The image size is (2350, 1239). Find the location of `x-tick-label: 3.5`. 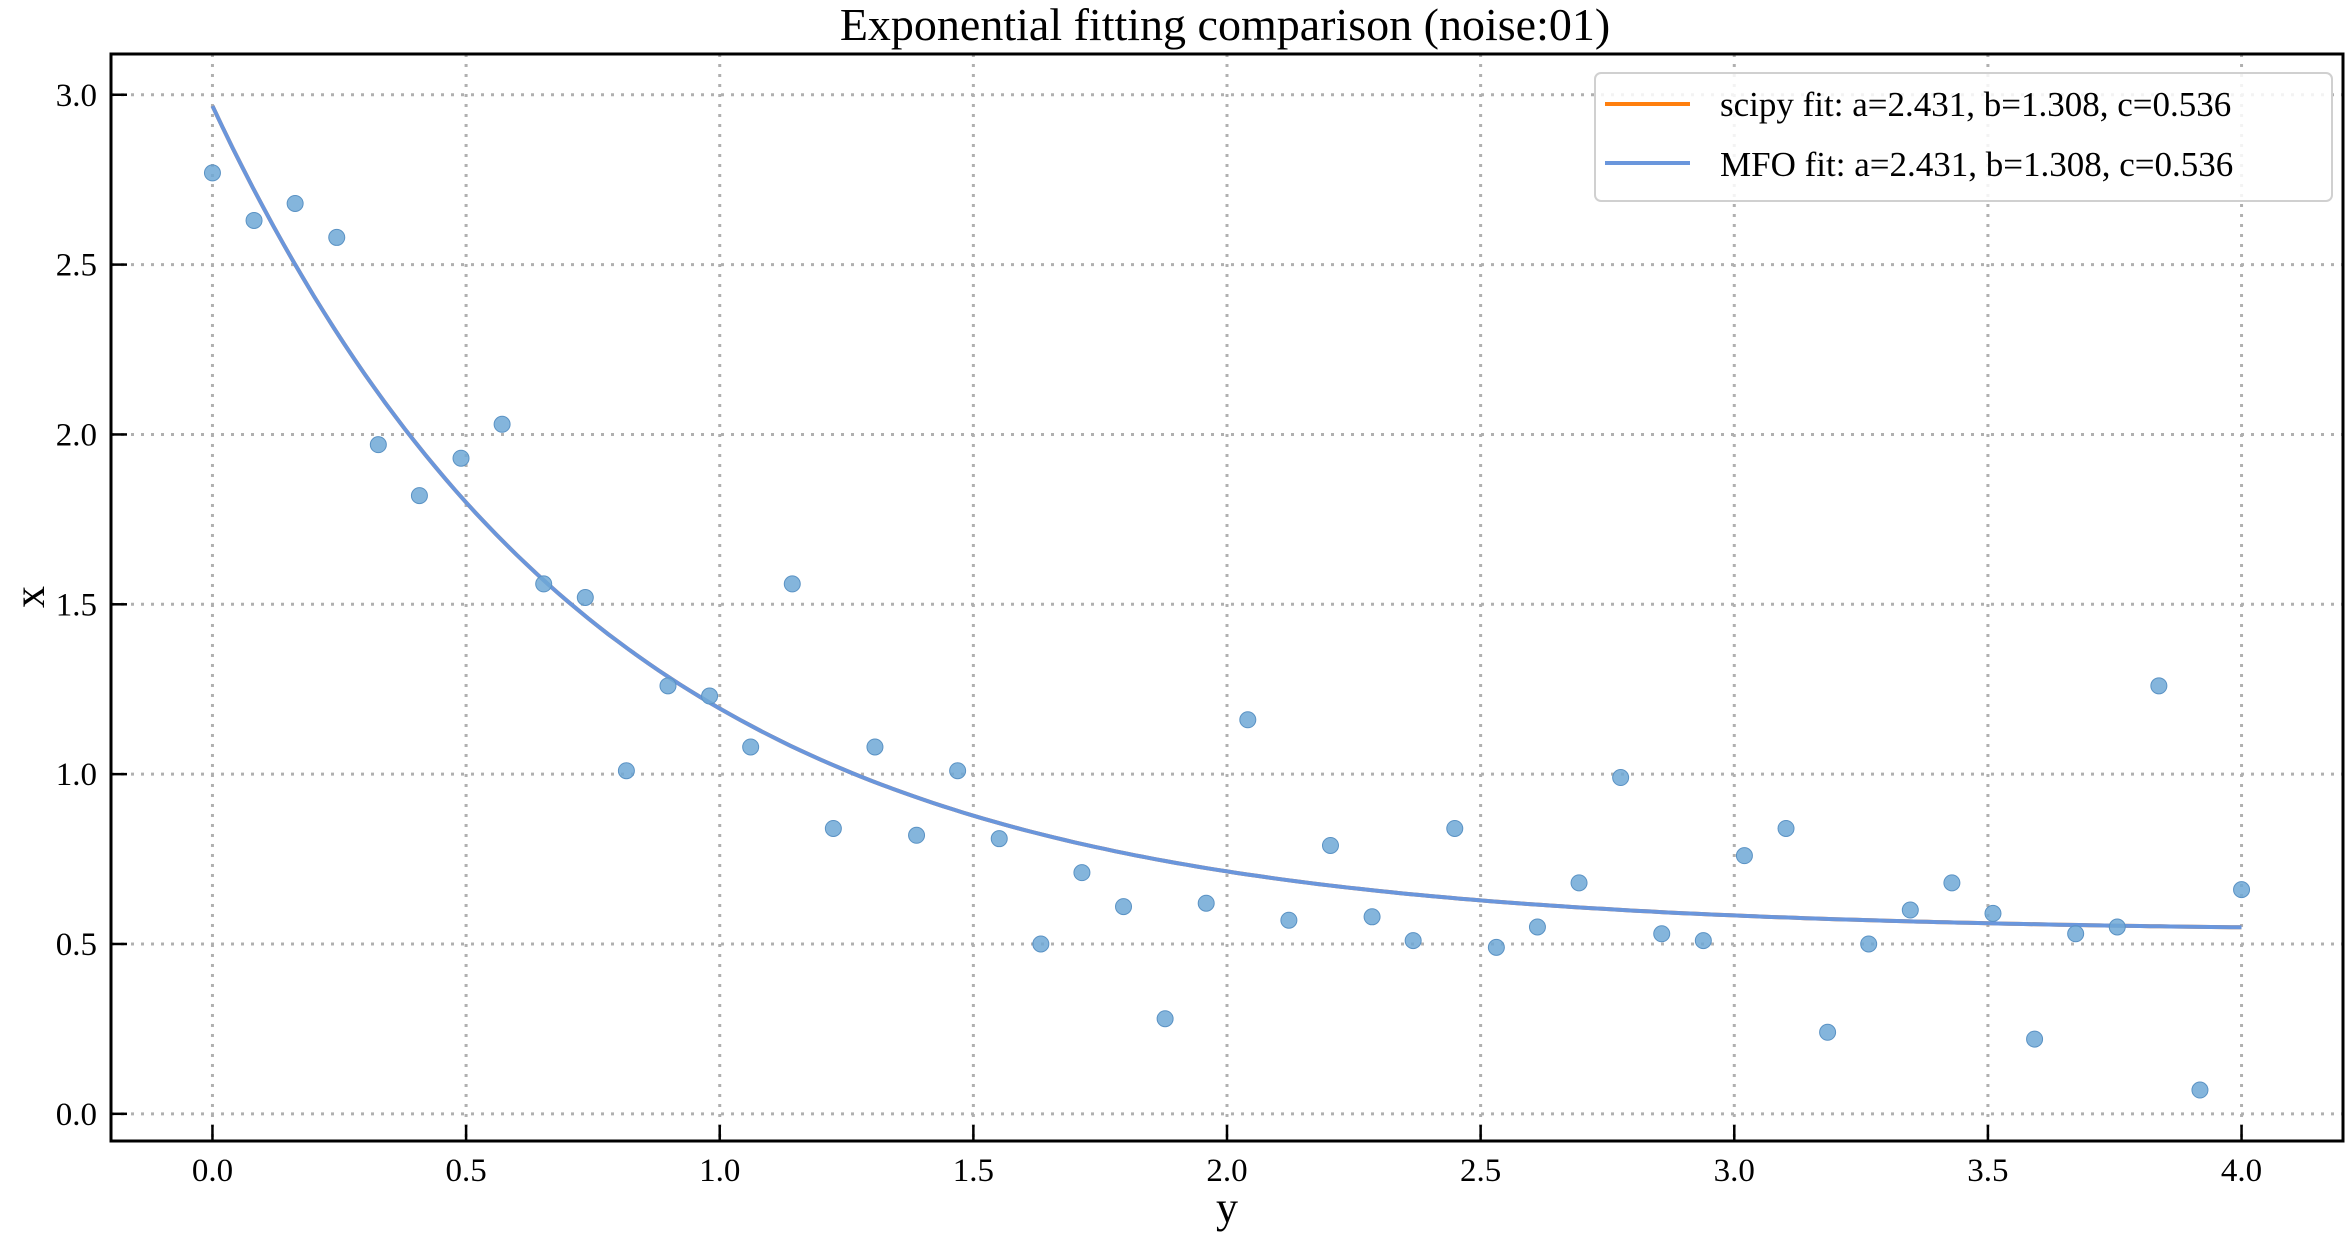

x-tick-label: 3.5 is located at coordinates (1987, 1171).